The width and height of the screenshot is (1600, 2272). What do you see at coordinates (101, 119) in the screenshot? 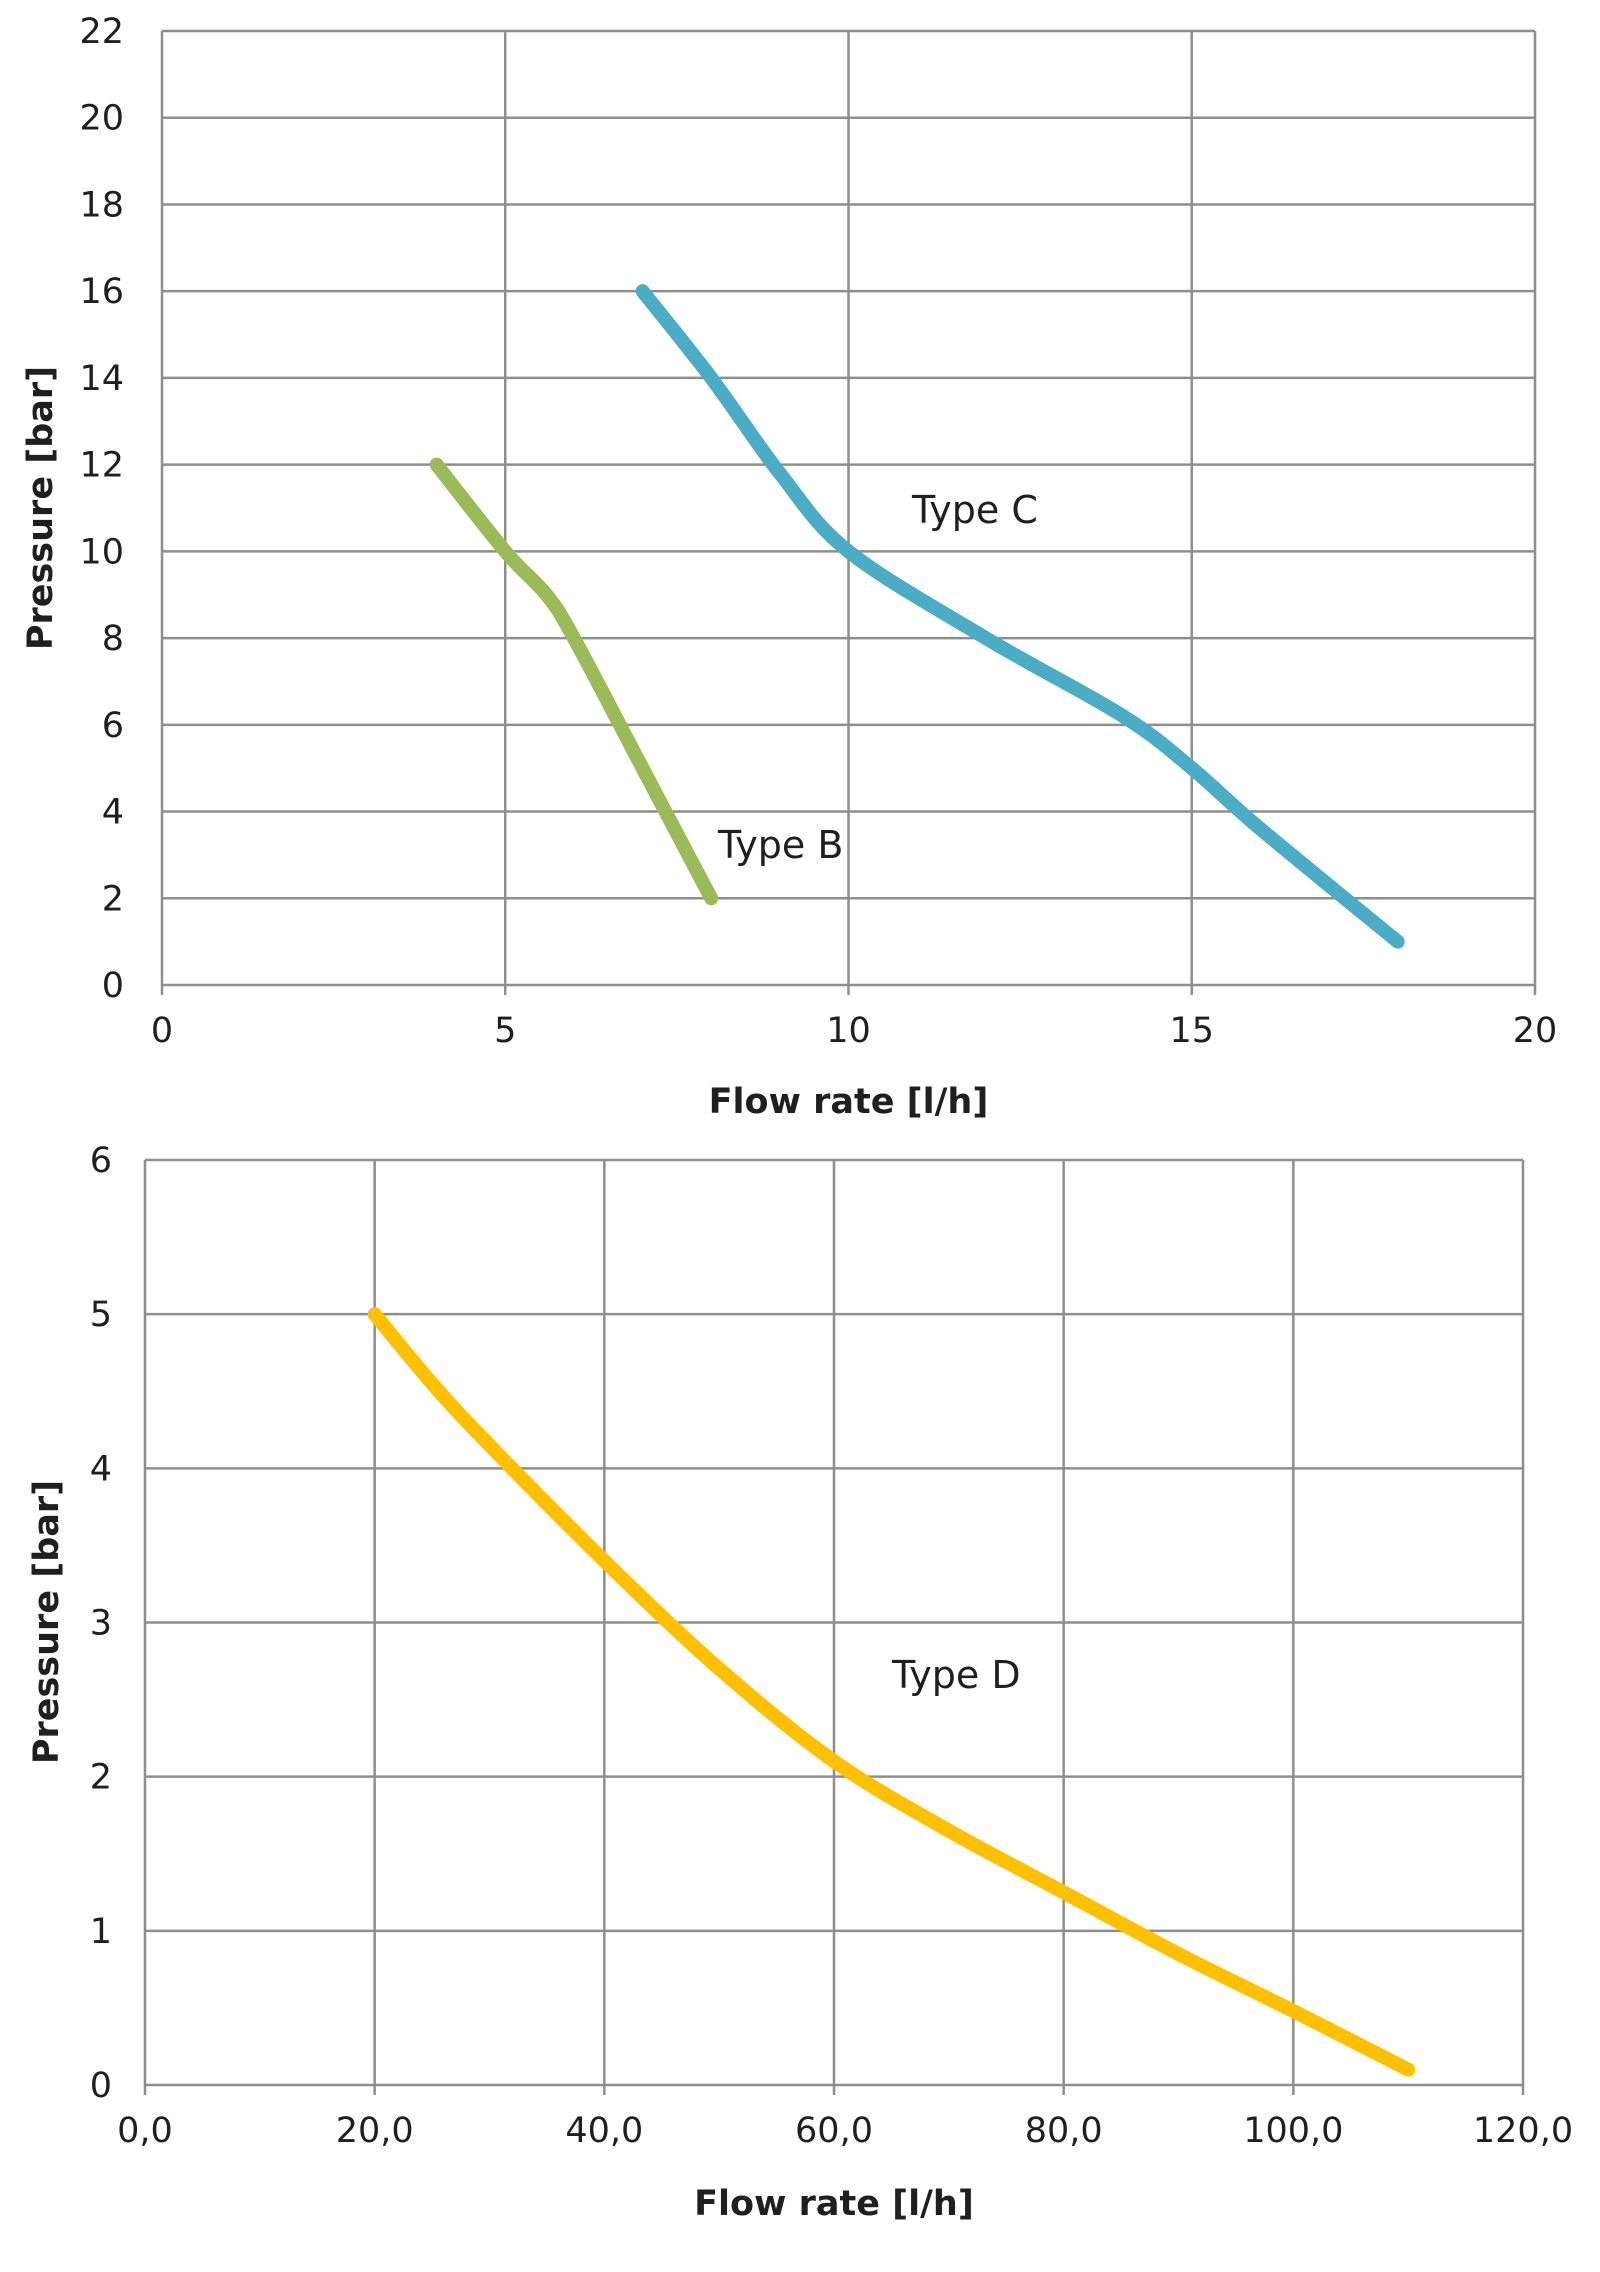
I see `chart-1-y-tick-label: 20` at bounding box center [101, 119].